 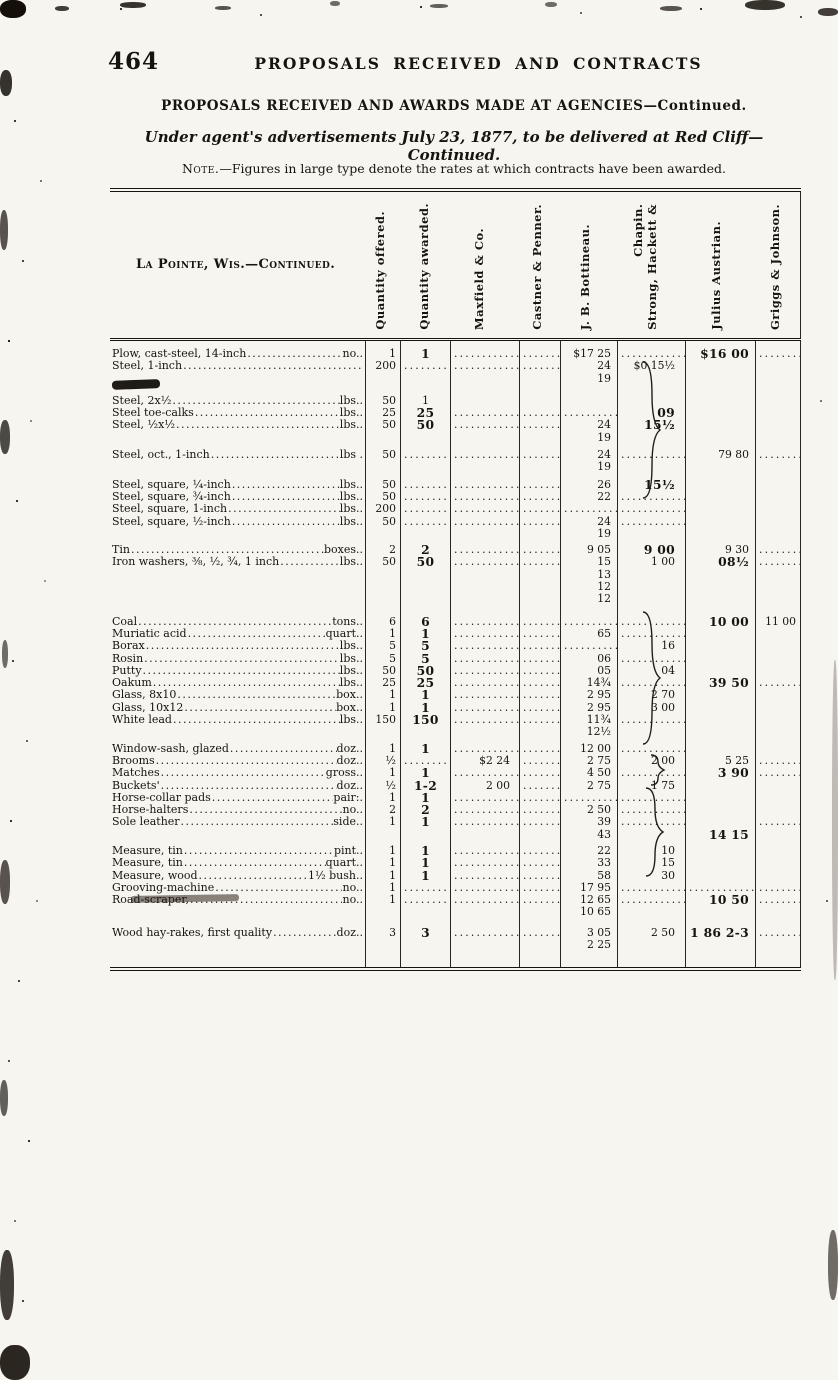 What do you see at coordinates (651, 851) in the screenshot?
I see `cell-strong-hackett: 10` at bounding box center [651, 851].